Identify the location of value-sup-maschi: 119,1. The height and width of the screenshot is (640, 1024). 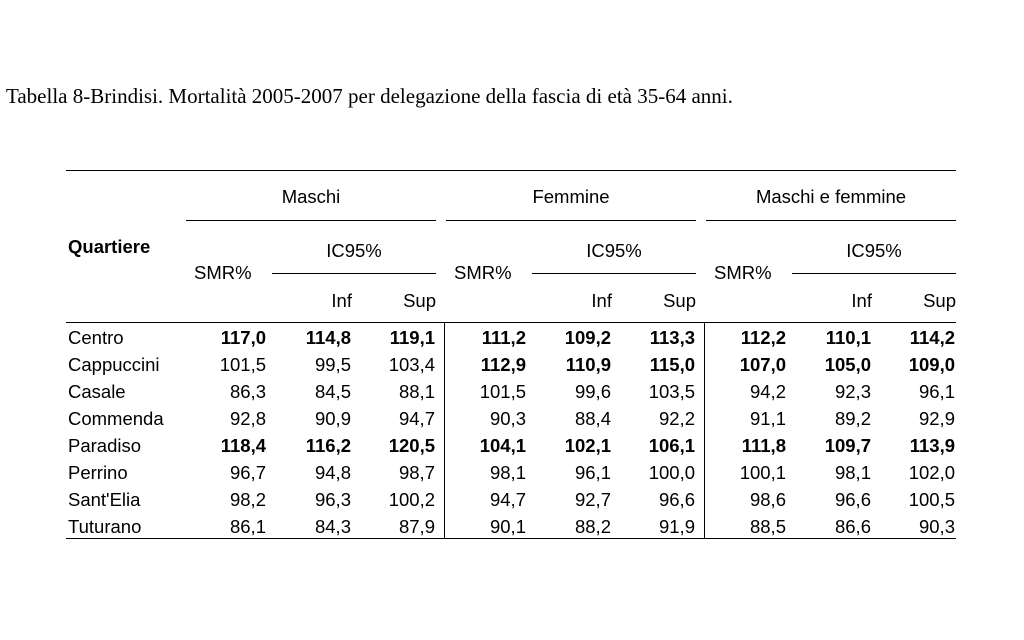
(412, 337).